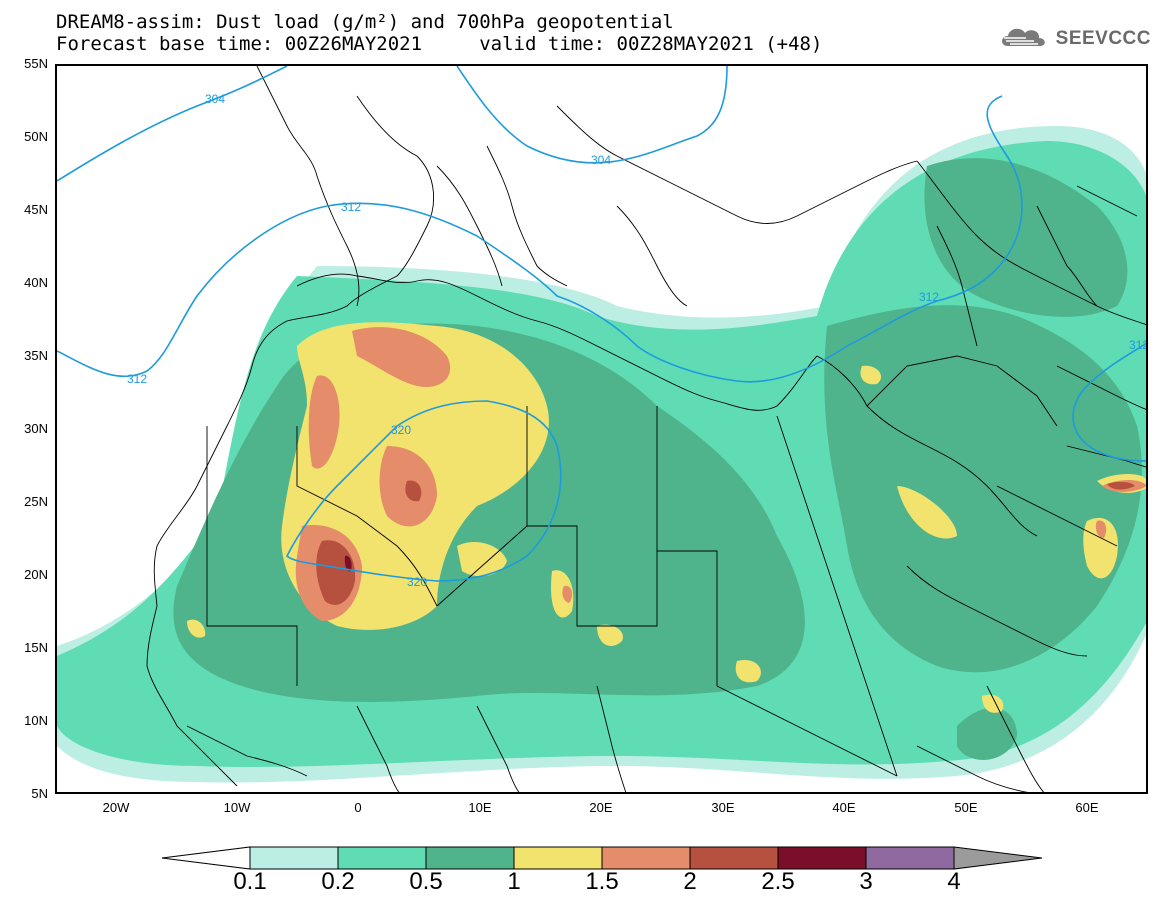  What do you see at coordinates (39, 793) in the screenshot?
I see `lat-tick-label: 5N` at bounding box center [39, 793].